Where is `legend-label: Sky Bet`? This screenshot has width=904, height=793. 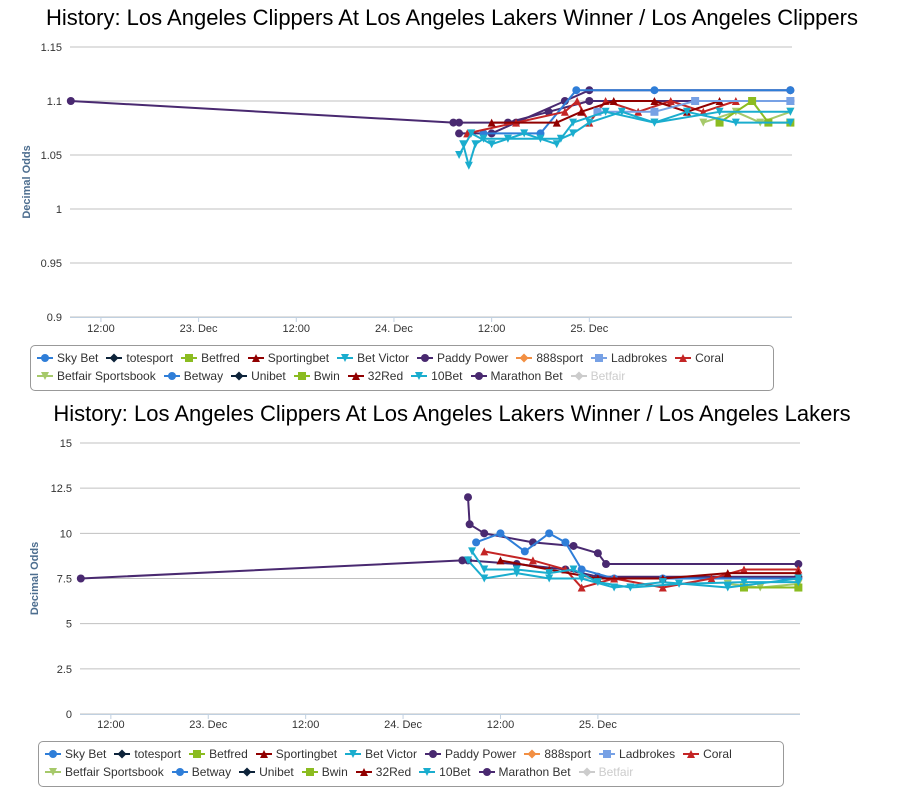 legend-label: Sky Bet is located at coordinates (78, 358).